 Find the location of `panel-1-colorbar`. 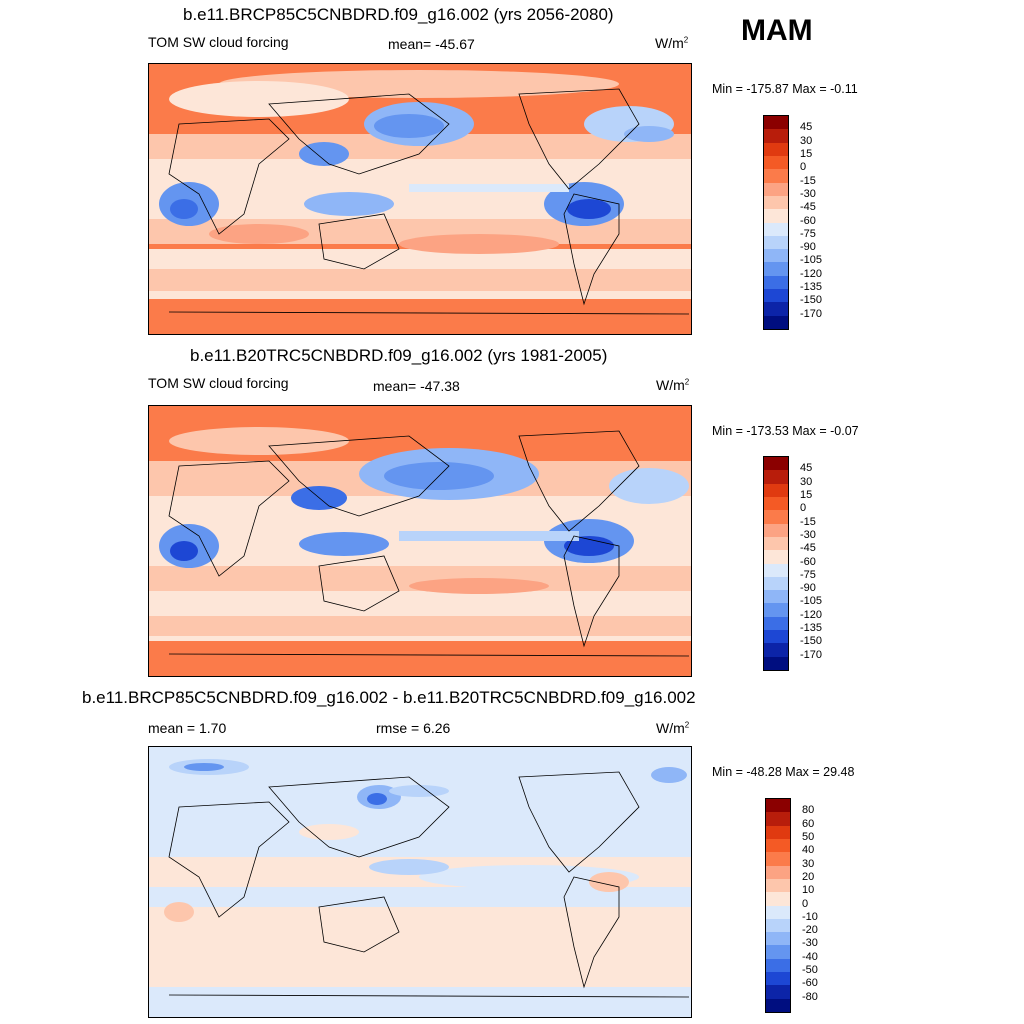

panel-1-colorbar is located at coordinates (776, 222).